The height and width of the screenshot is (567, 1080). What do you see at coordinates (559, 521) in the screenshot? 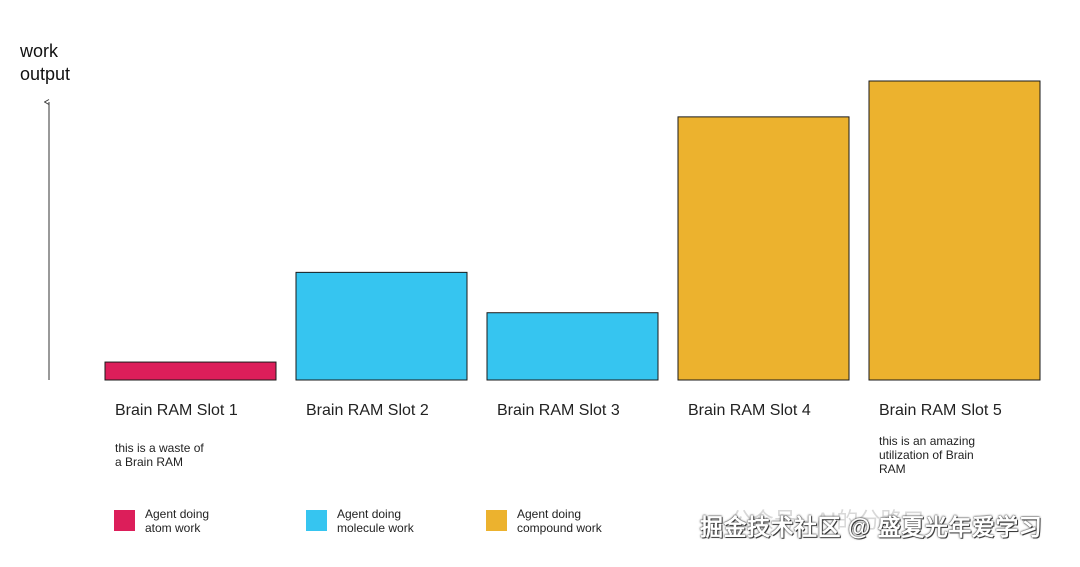
I see `legend-label-compound: Agent doing compound work` at bounding box center [559, 521].